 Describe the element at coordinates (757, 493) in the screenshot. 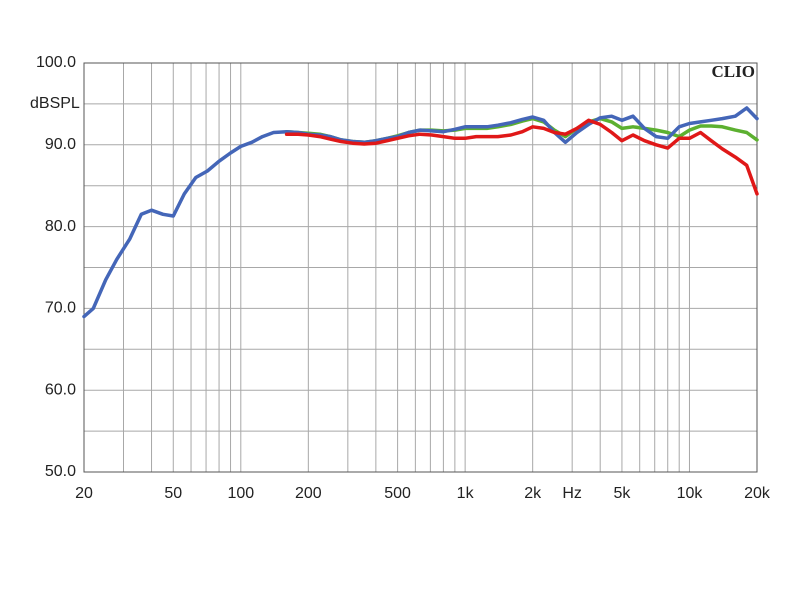

I see `x-tick-label: 20k` at that location.